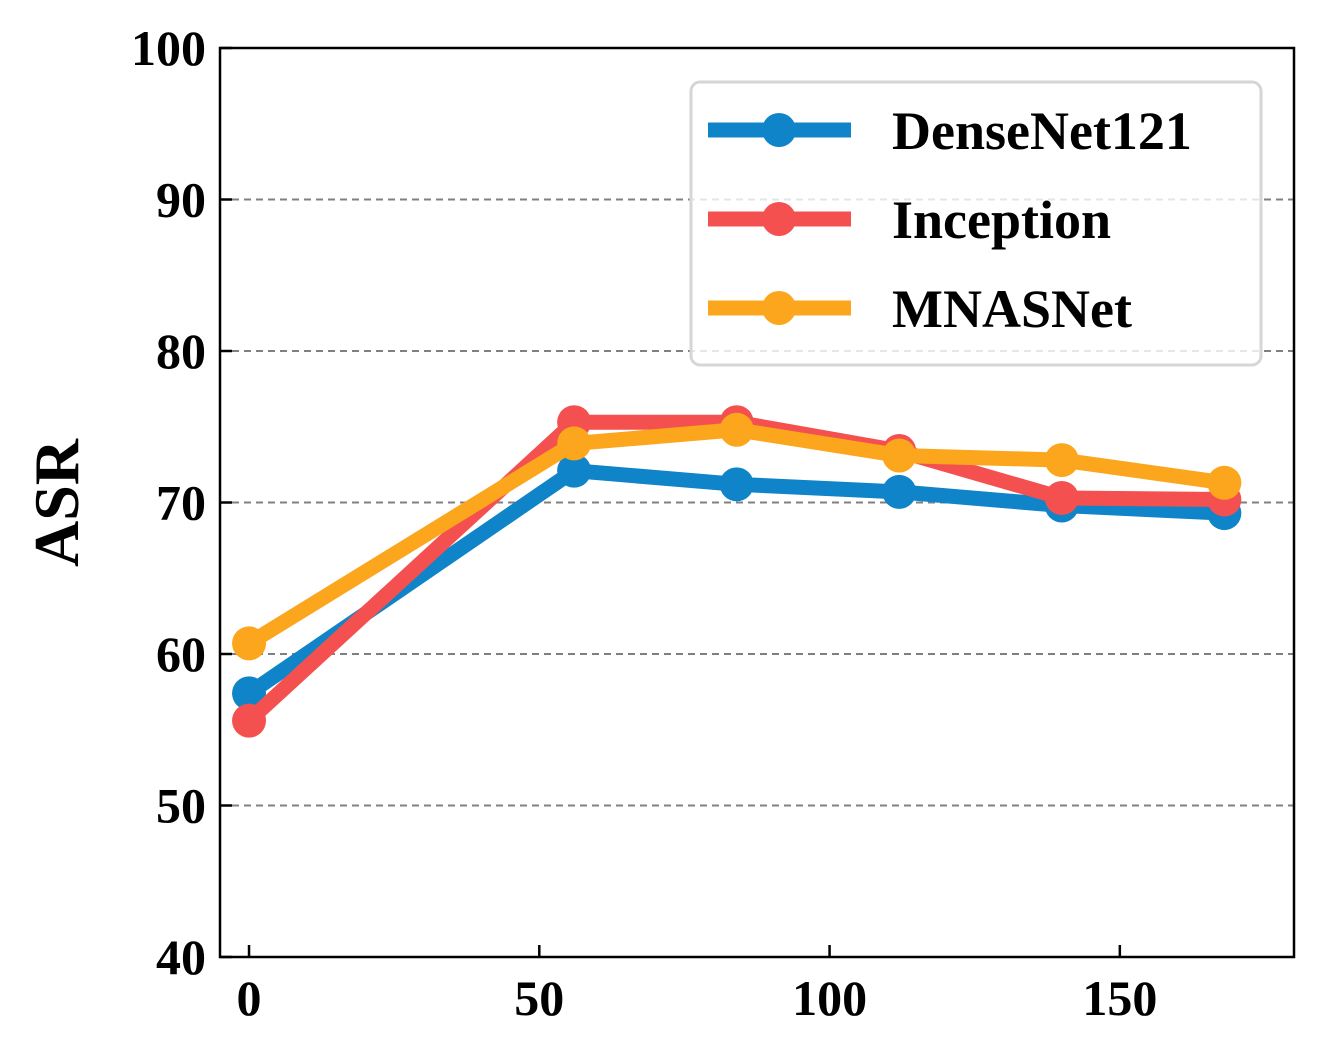 This screenshot has height=1057, width=1324. Describe the element at coordinates (539, 998) in the screenshot. I see `x-tick-label: 50` at that location.